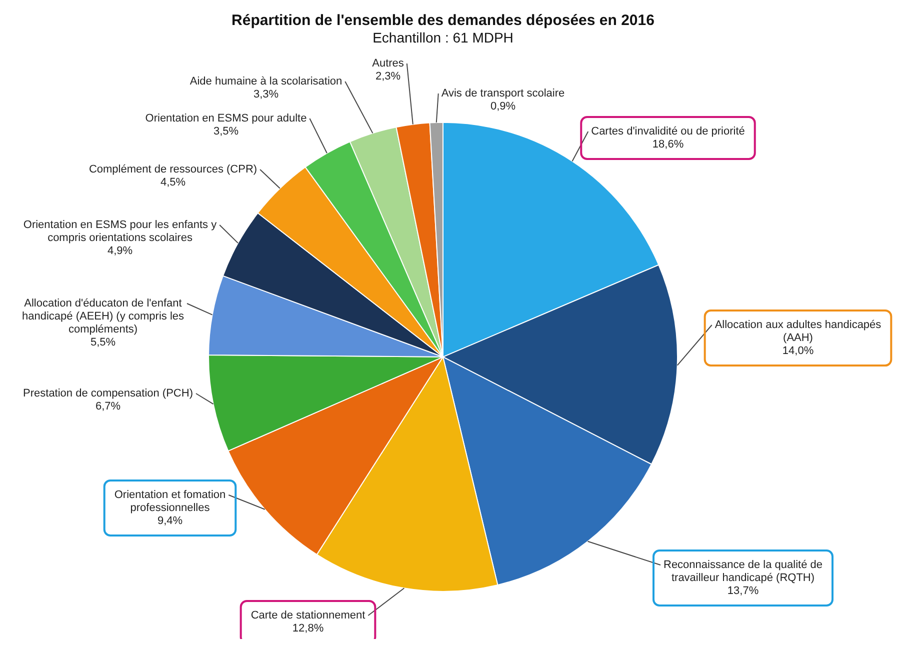  Describe the element at coordinates (388, 64) in the screenshot. I see `slice-label: Autres` at that location.